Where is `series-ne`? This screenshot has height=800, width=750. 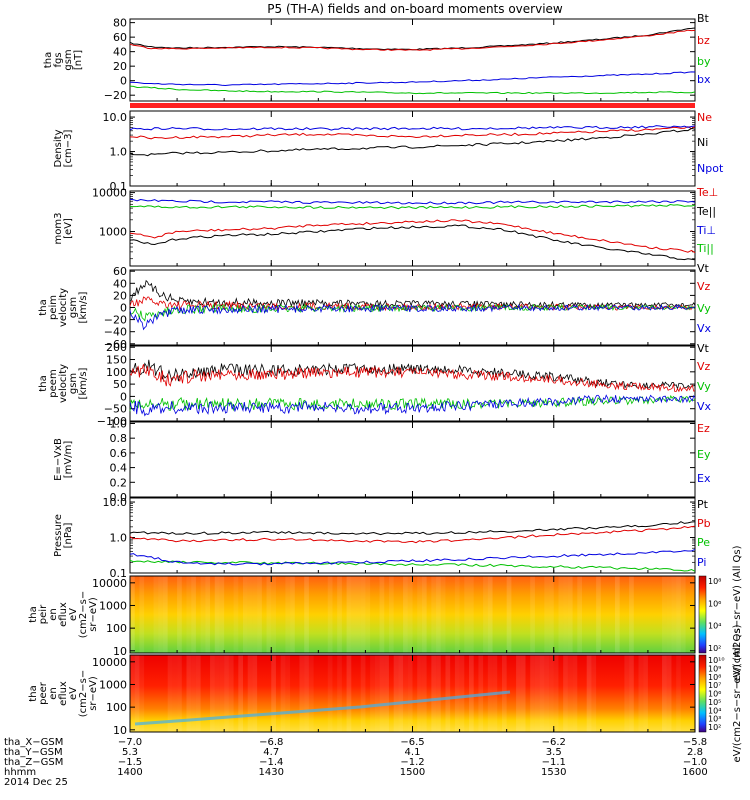 series-ne is located at coordinates (412, 133).